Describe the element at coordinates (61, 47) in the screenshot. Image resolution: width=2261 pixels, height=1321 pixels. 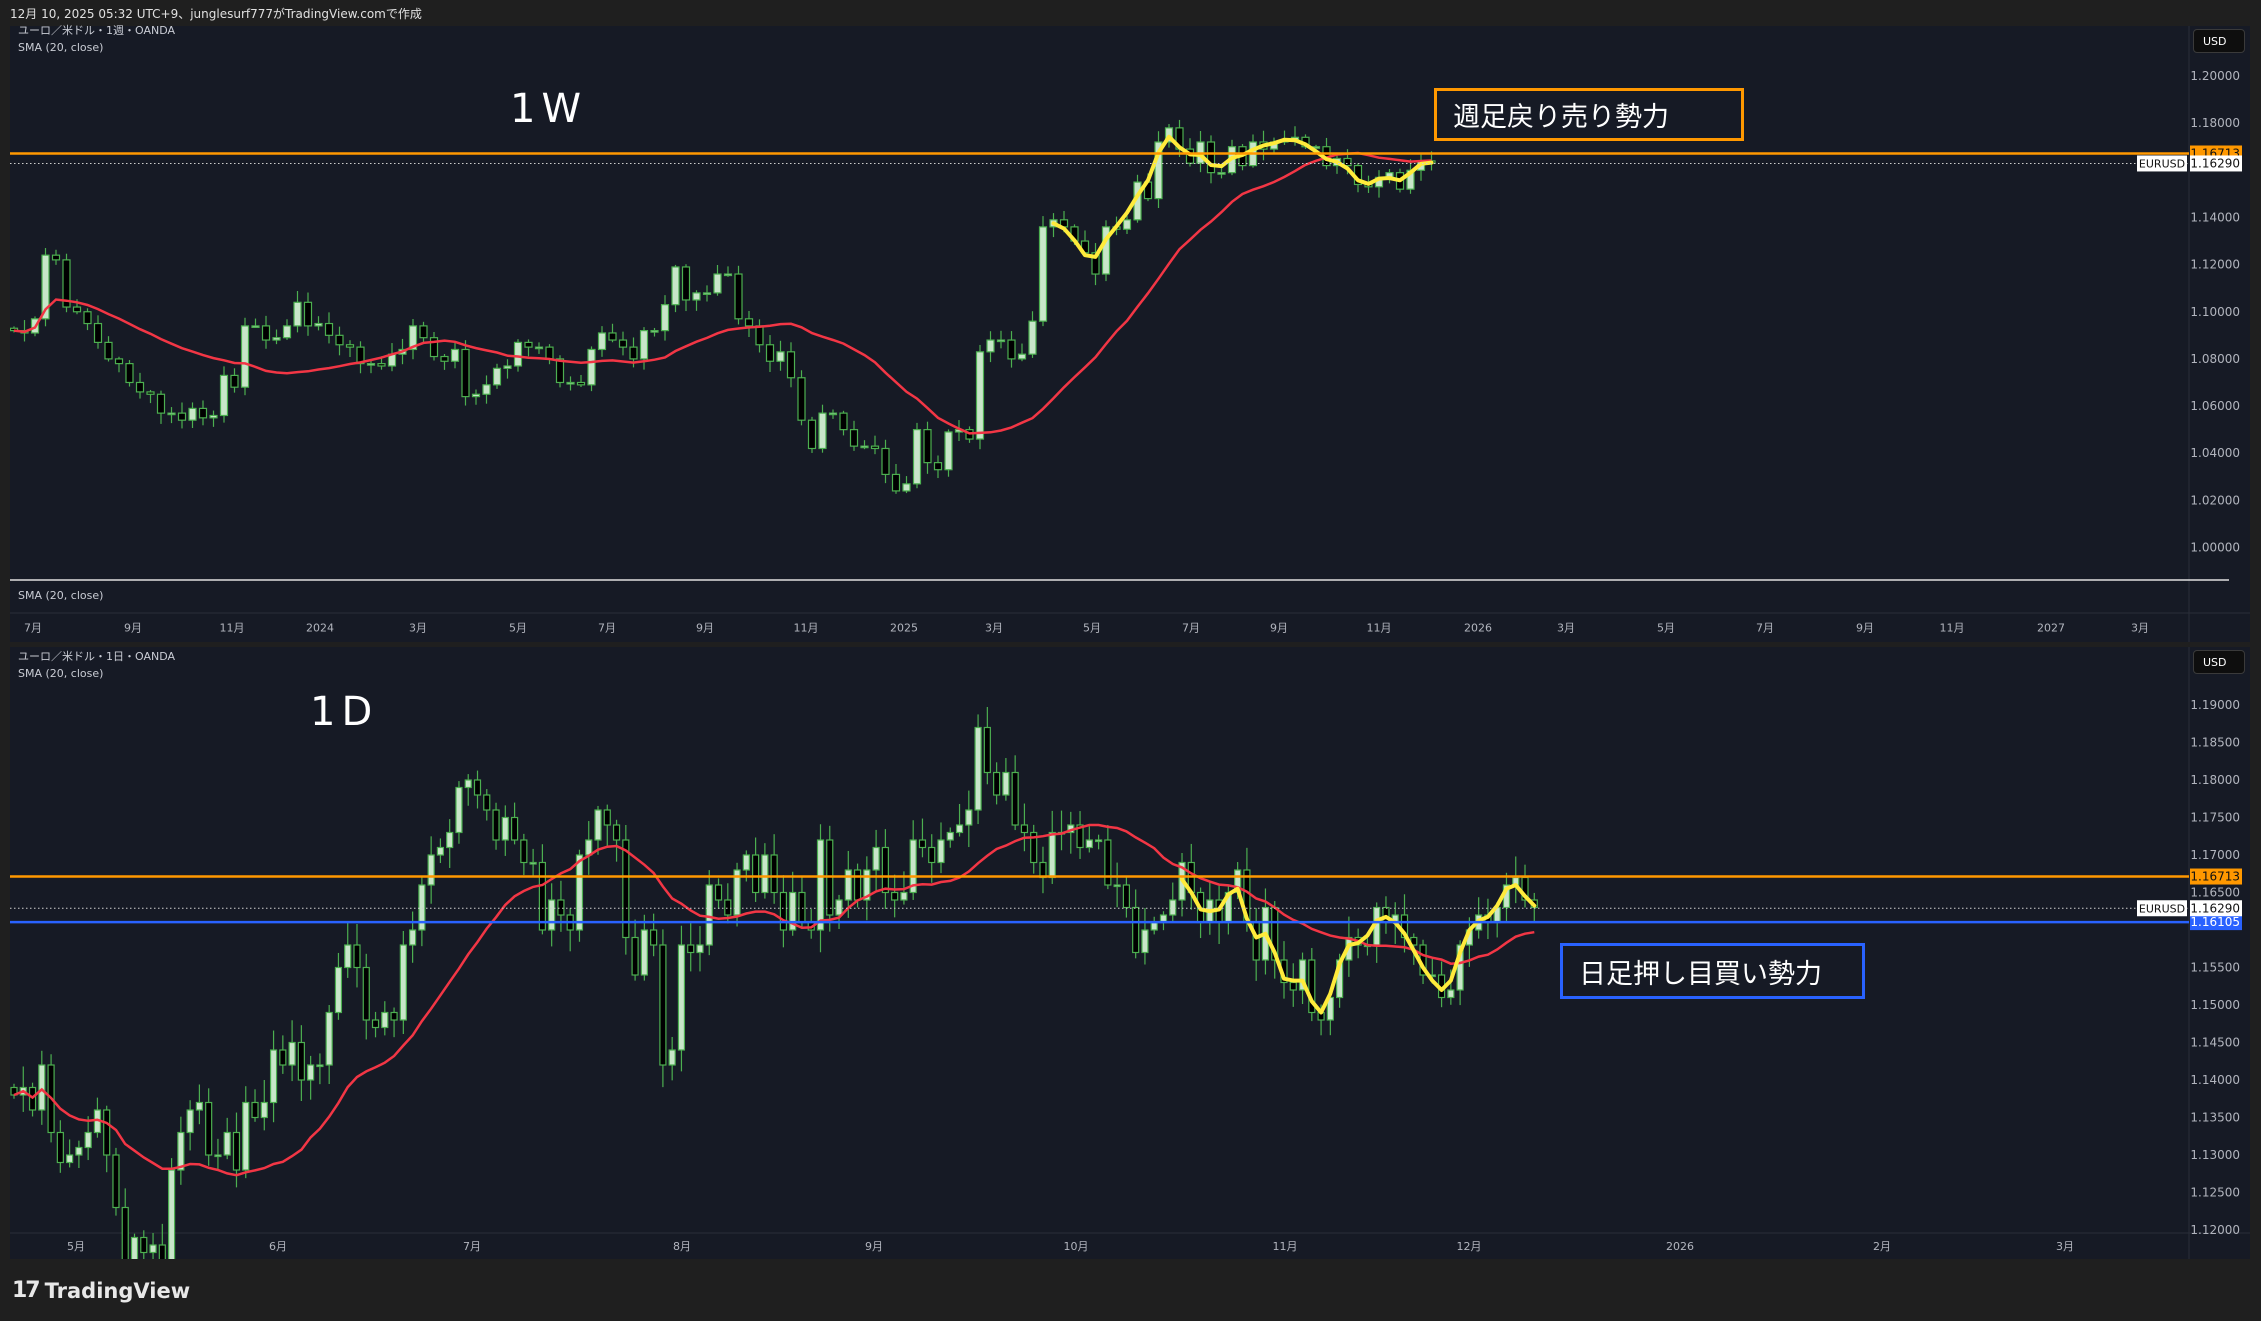
I see `weekly-sma-legend: SMA (20, close)` at that location.